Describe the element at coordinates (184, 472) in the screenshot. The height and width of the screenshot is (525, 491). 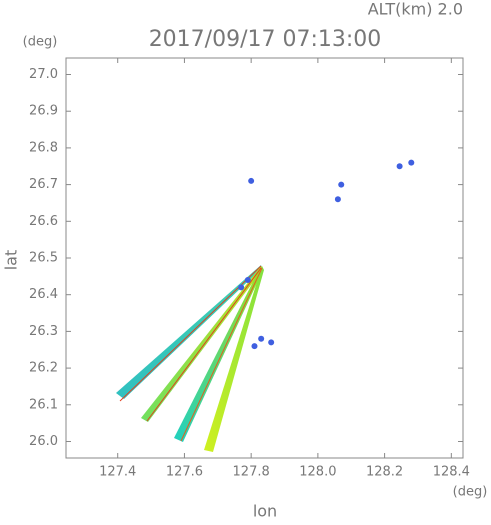
I see `x-tick-label: 127.6` at that location.